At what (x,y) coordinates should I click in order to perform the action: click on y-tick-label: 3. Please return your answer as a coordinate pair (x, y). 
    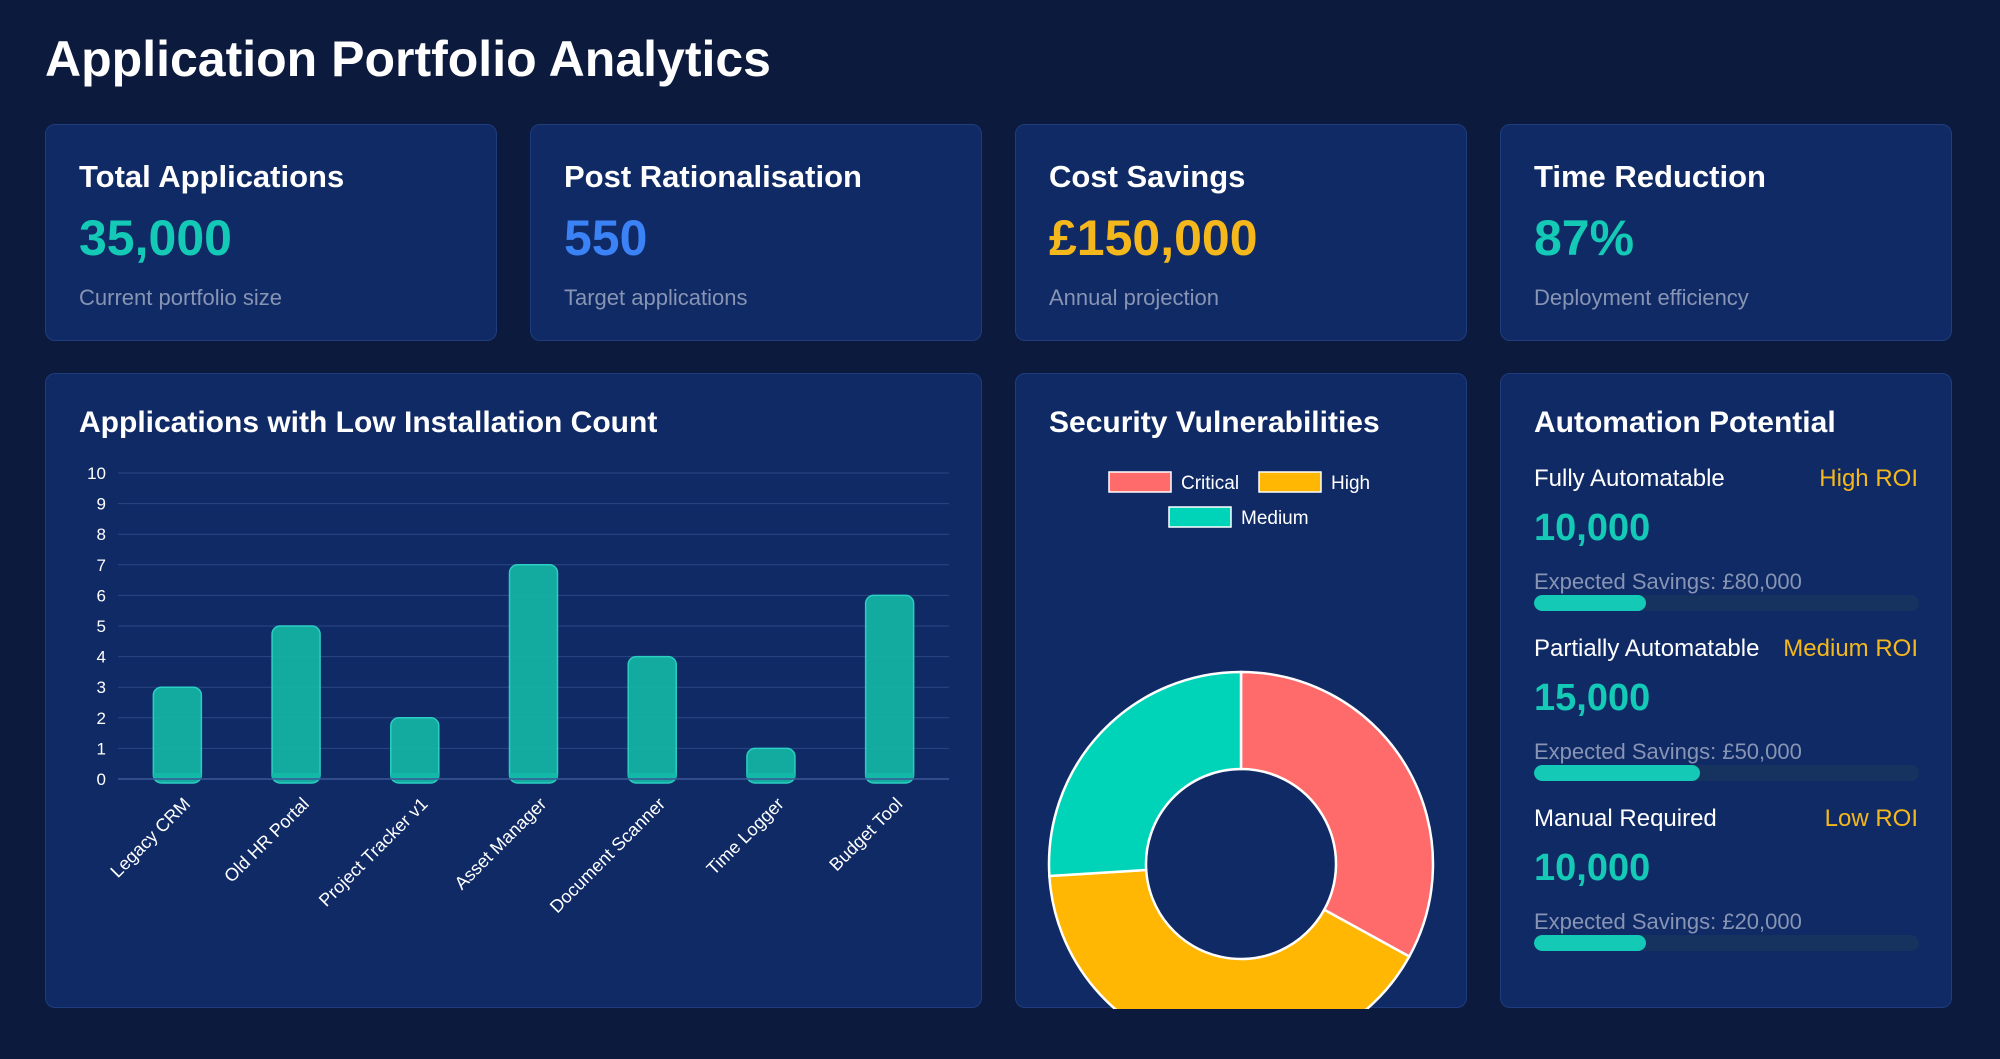
    Looking at the image, I should click on (101, 687).